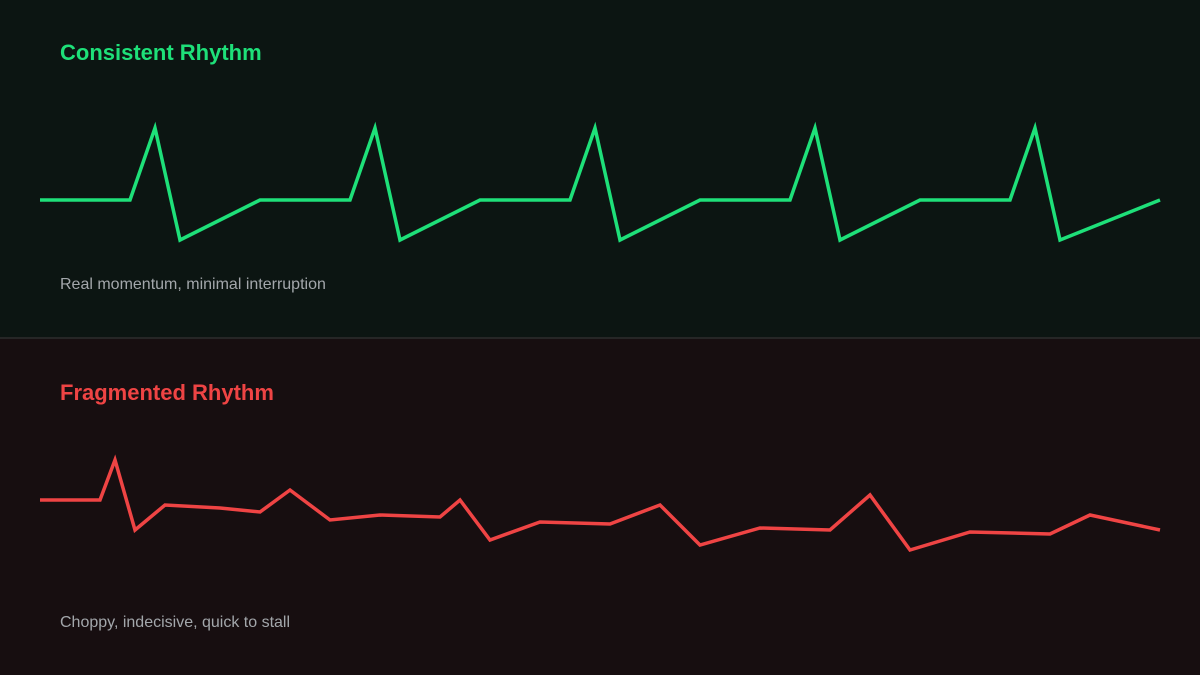  Describe the element at coordinates (600, 503) in the screenshot. I see `fragmented-wave` at that location.